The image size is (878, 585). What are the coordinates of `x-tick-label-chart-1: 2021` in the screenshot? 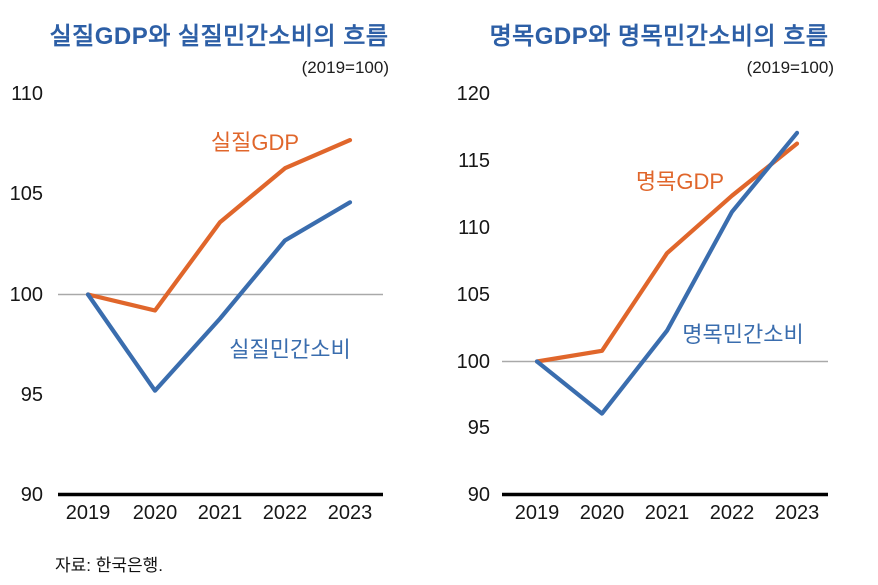 It's located at (667, 513).